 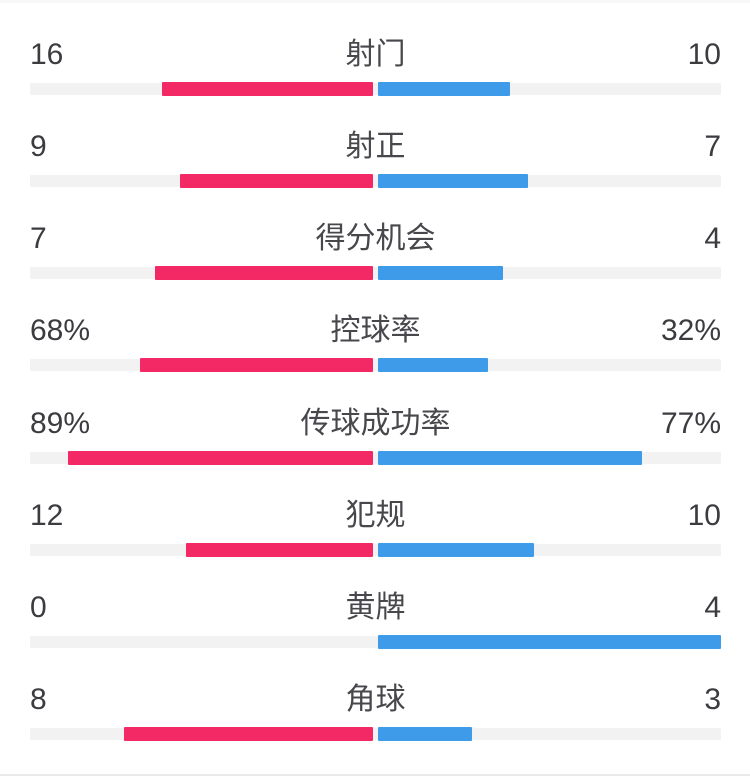 I want to click on stat-label: 黄牌, so click(x=375, y=607).